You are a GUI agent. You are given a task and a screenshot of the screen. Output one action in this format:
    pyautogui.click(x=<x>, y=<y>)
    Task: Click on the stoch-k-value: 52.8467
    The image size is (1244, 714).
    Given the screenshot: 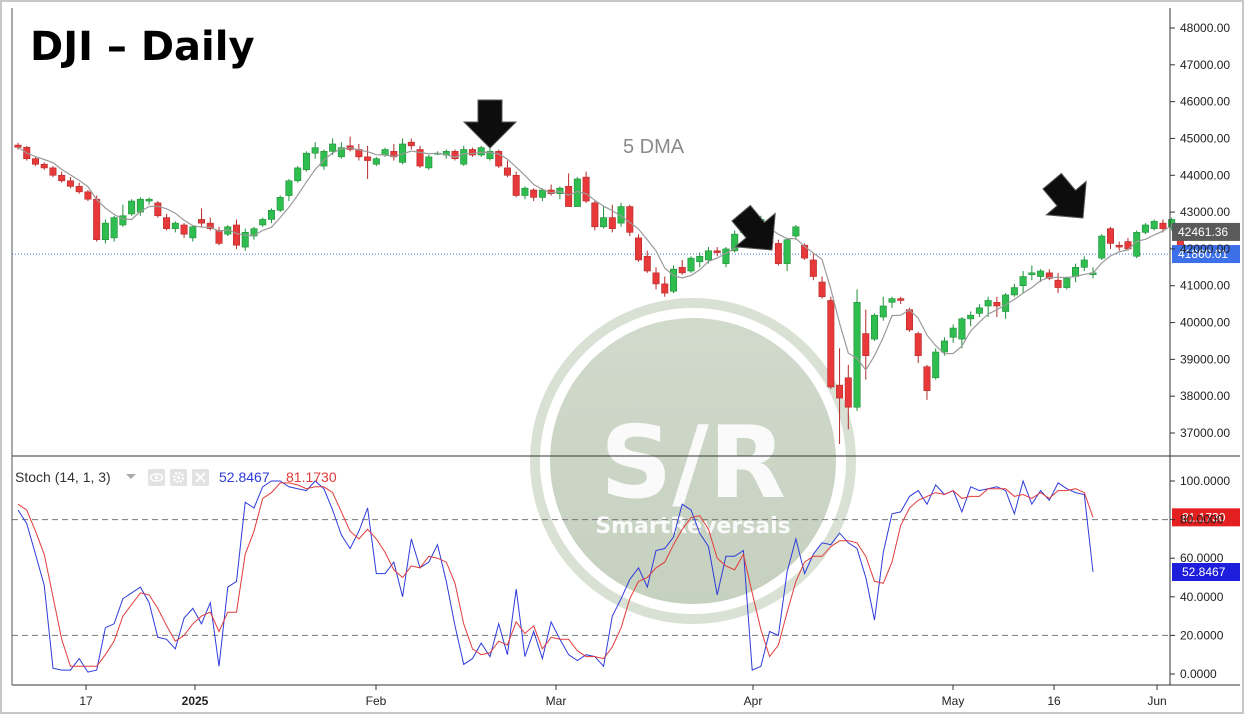 What is the action you would take?
    pyautogui.click(x=244, y=477)
    